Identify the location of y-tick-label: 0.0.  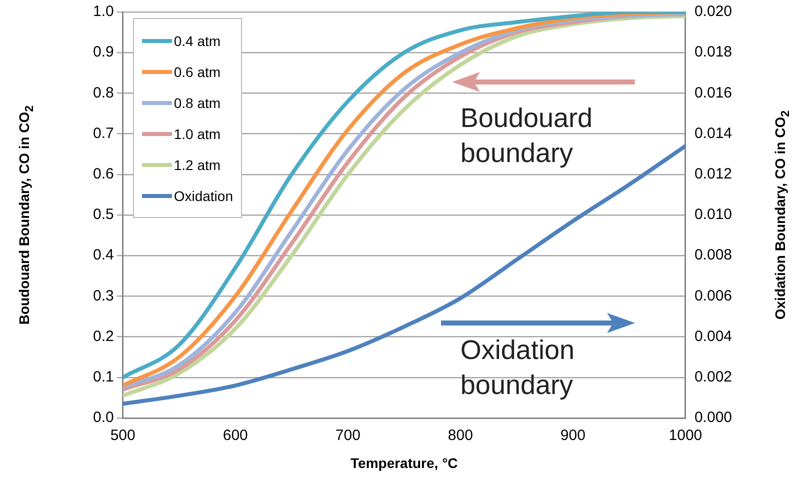
(103, 417).